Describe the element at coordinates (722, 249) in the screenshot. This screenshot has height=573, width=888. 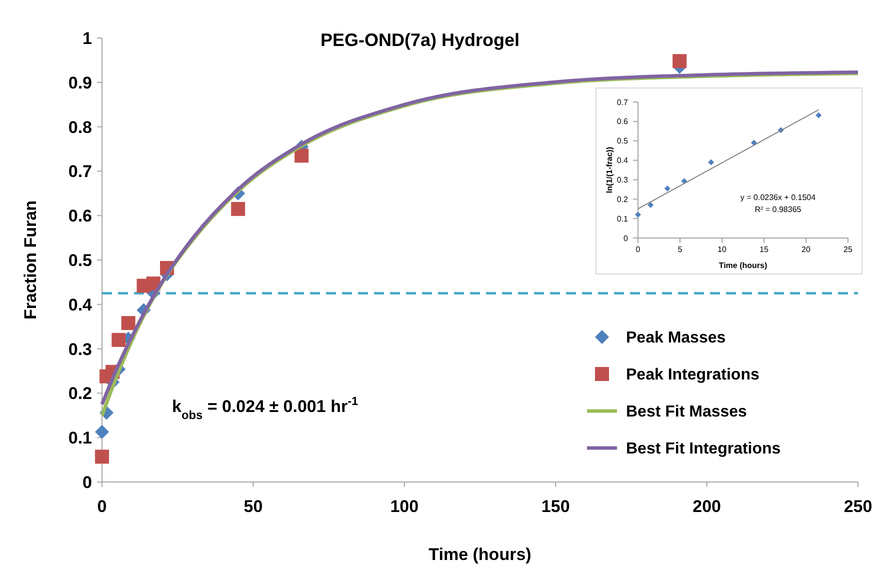
I see `x-tick-label: 10` at that location.